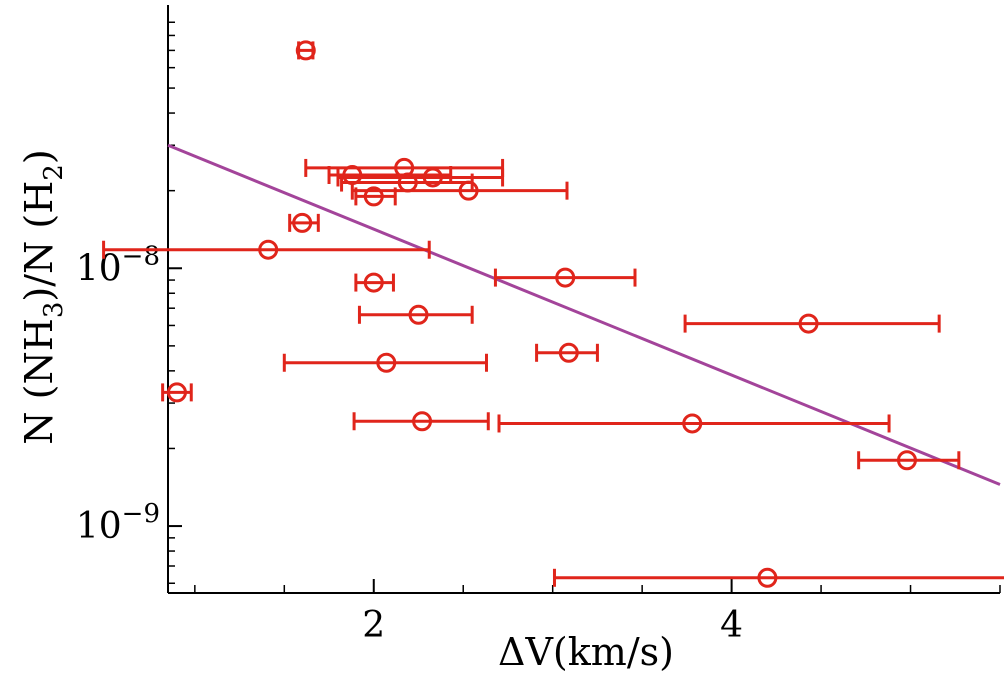  Describe the element at coordinates (118, 265) in the screenshot. I see `y-tick-label: 10⁻⁸` at that location.